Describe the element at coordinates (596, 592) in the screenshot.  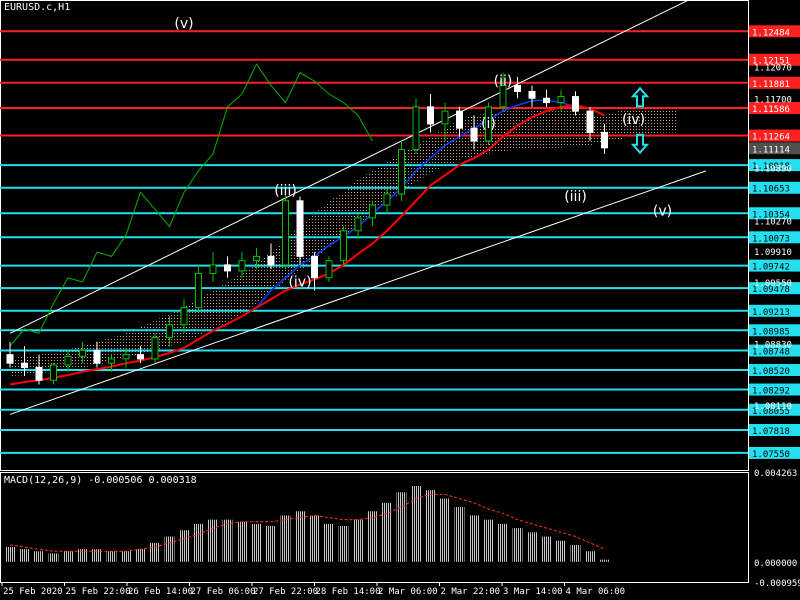
I see `time-tick-label: 4 Mar 06:00` at that location.